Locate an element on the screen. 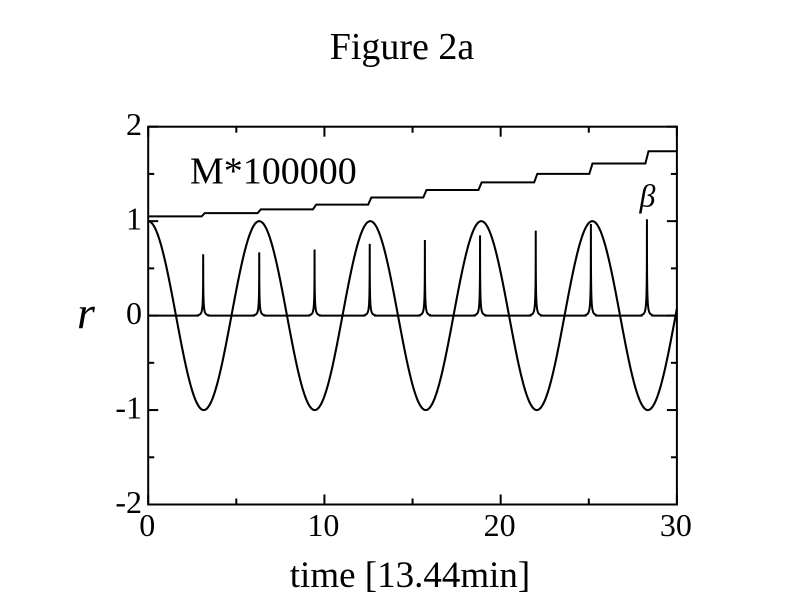  x-tick-label: 20 is located at coordinates (500, 525).